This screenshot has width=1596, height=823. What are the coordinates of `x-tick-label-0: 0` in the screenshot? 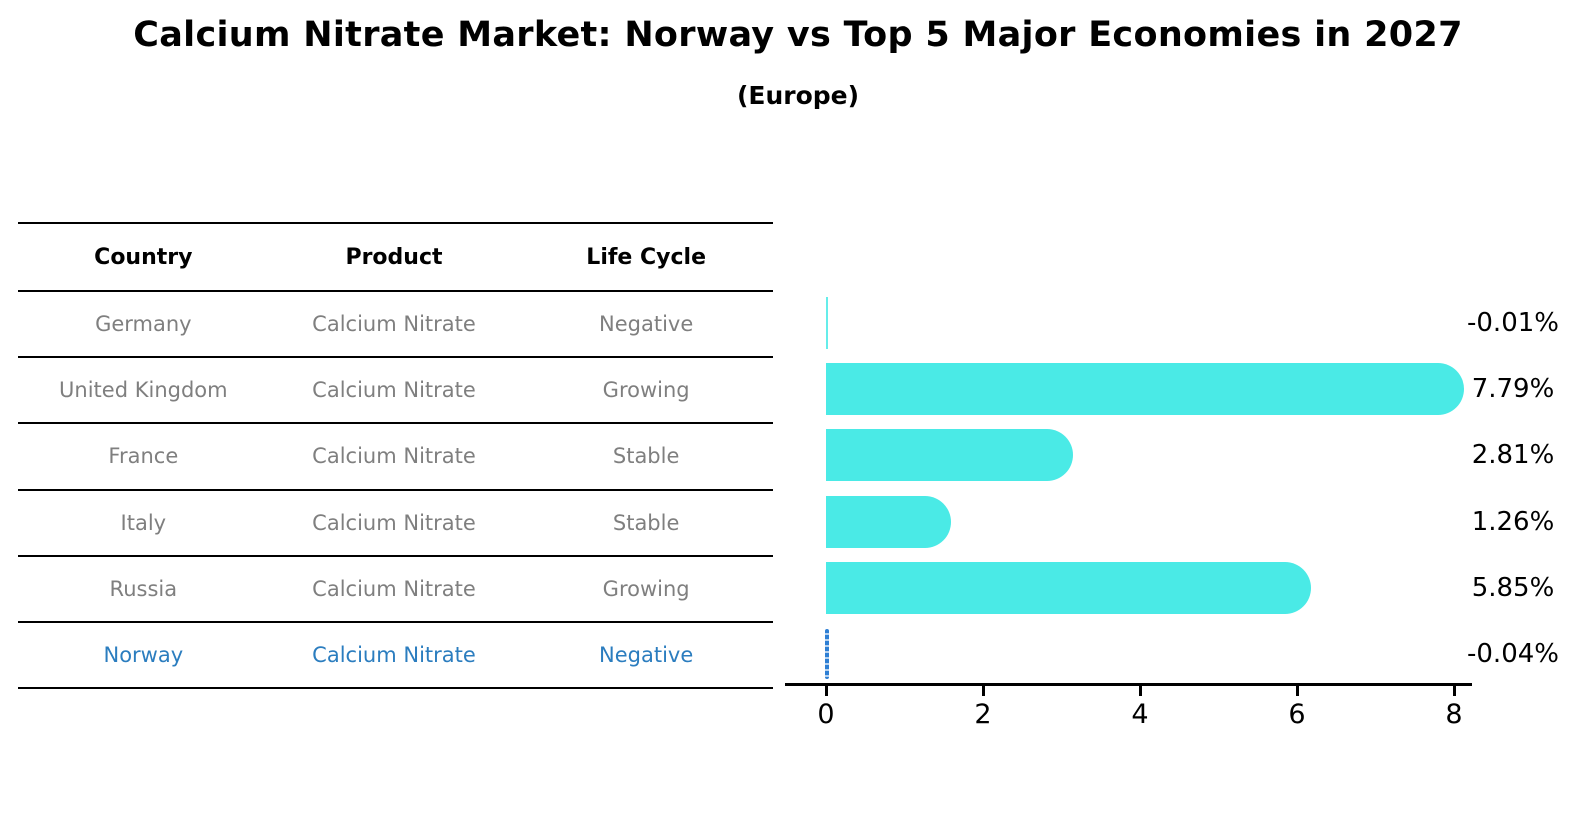 It's located at (826, 714).